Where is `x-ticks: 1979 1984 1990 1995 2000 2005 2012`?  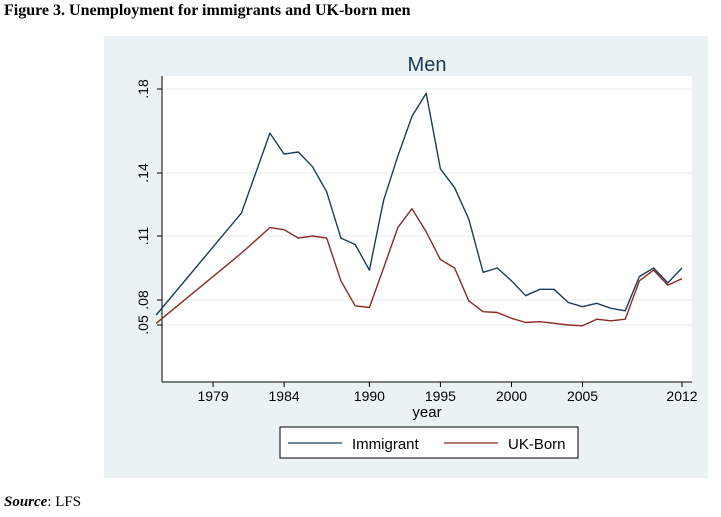 x-ticks: 1979 1984 1990 1995 2000 2005 2012 is located at coordinates (447, 393).